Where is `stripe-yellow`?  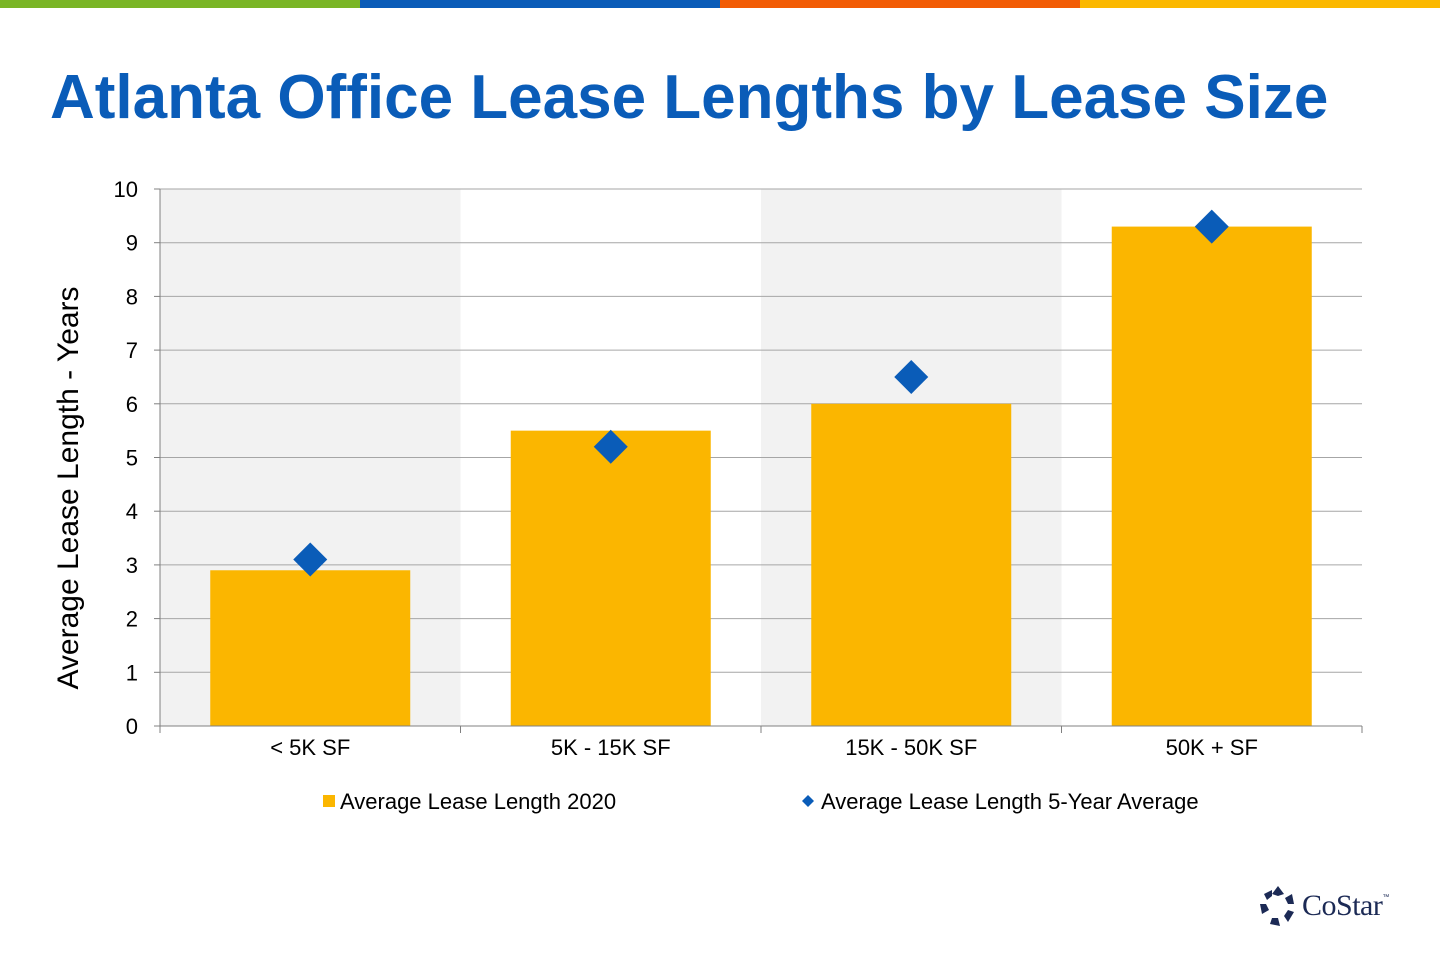
stripe-yellow is located at coordinates (1260, 4).